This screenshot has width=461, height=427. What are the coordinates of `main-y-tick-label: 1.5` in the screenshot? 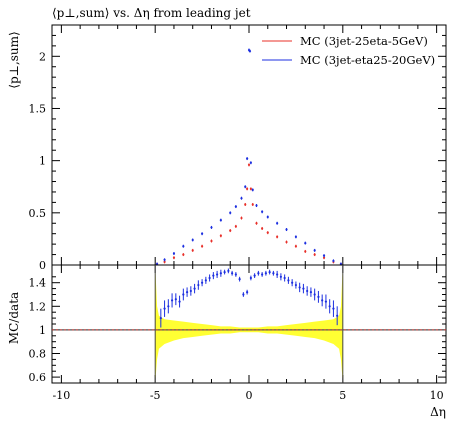 It's located at (38, 108).